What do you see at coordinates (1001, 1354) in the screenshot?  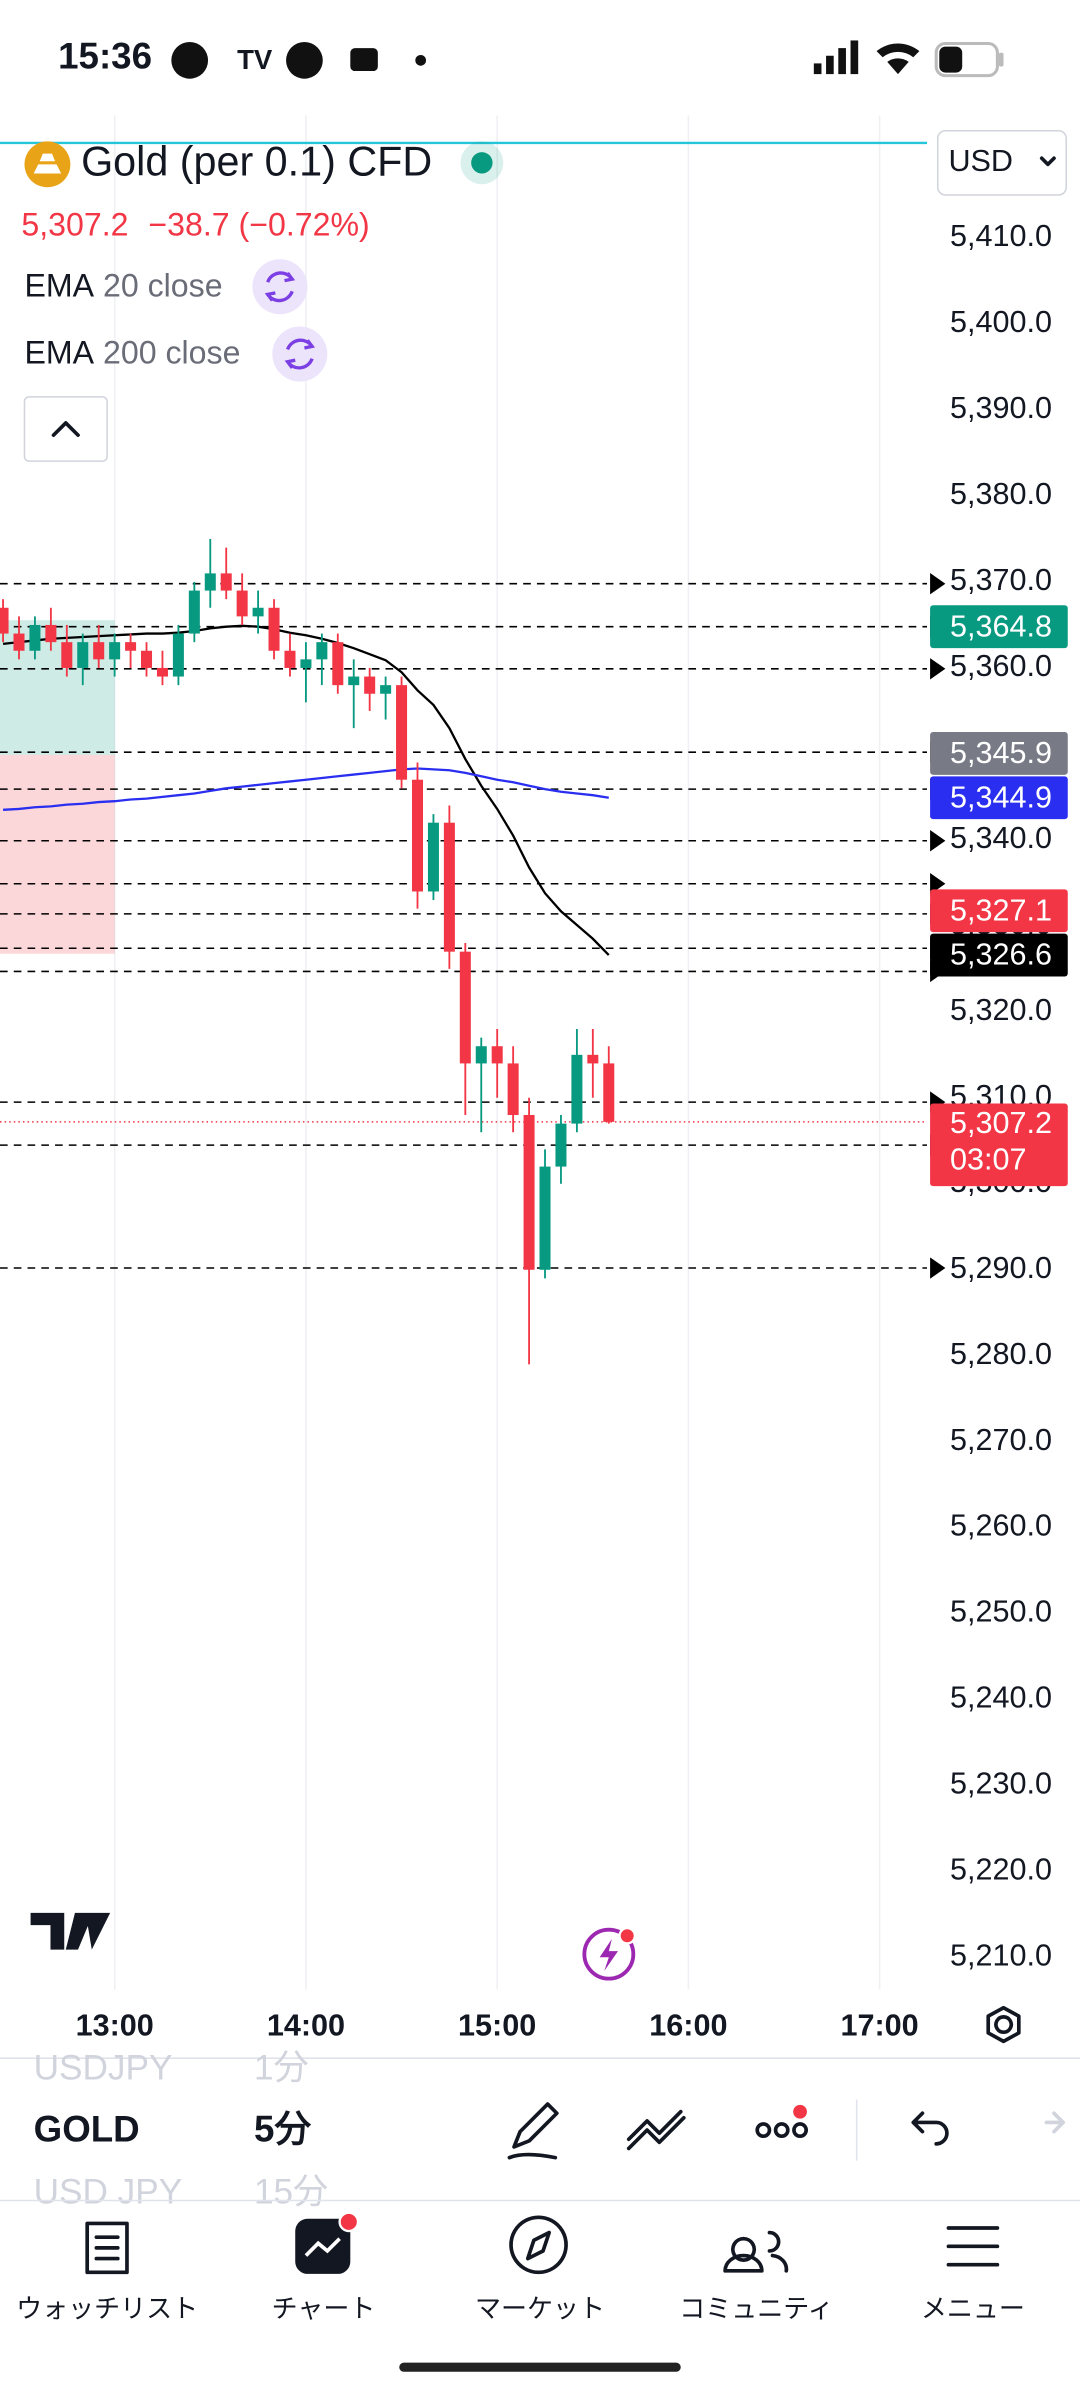 I see `y-tick-label: 5,280.0` at bounding box center [1001, 1354].